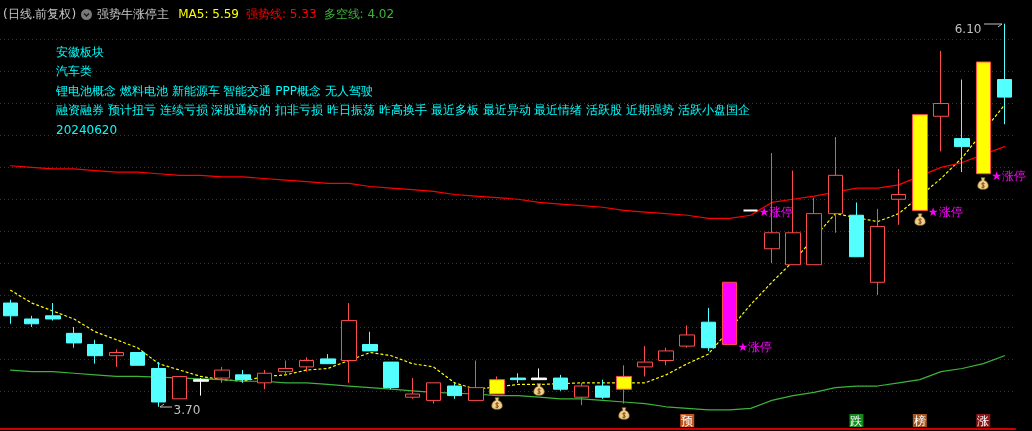 The image size is (1032, 431). What do you see at coordinates (983, 421) in the screenshot?
I see `x-tick-label: 涨` at bounding box center [983, 421].